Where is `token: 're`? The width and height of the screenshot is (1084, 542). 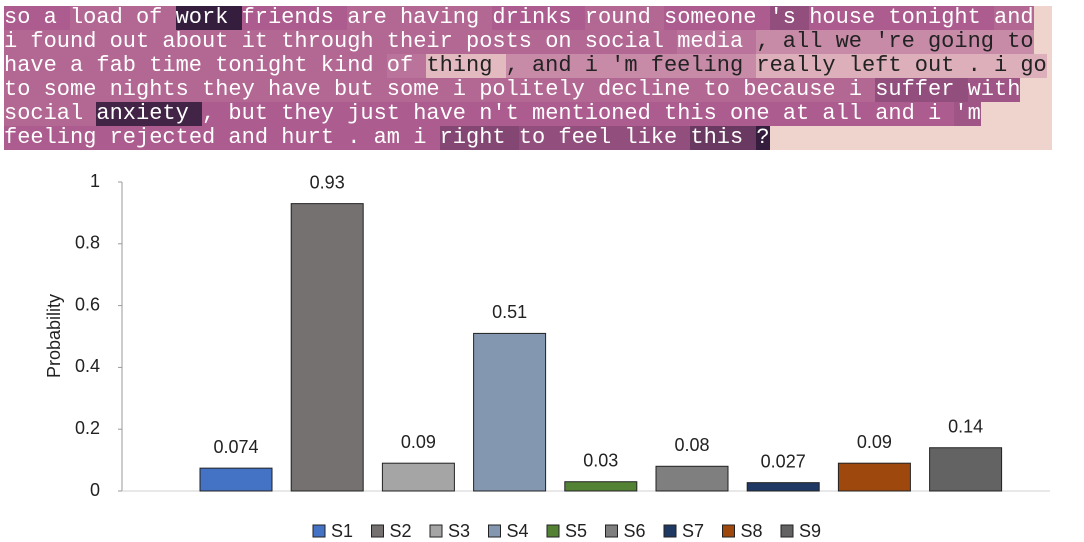
token: 're is located at coordinates (901, 42).